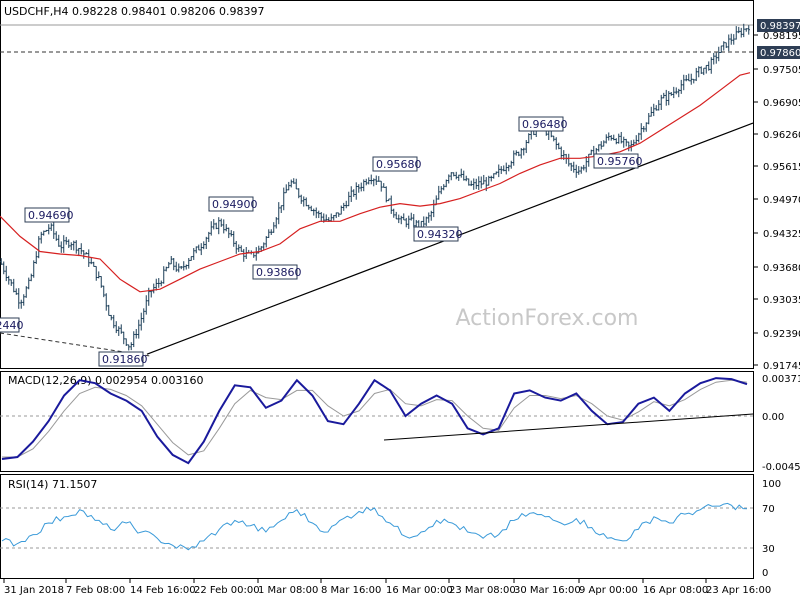 The width and height of the screenshot is (800, 604). Describe the element at coordinates (771, 529) in the screenshot. I see `rsi-axis: 100 70 30 0` at that location.